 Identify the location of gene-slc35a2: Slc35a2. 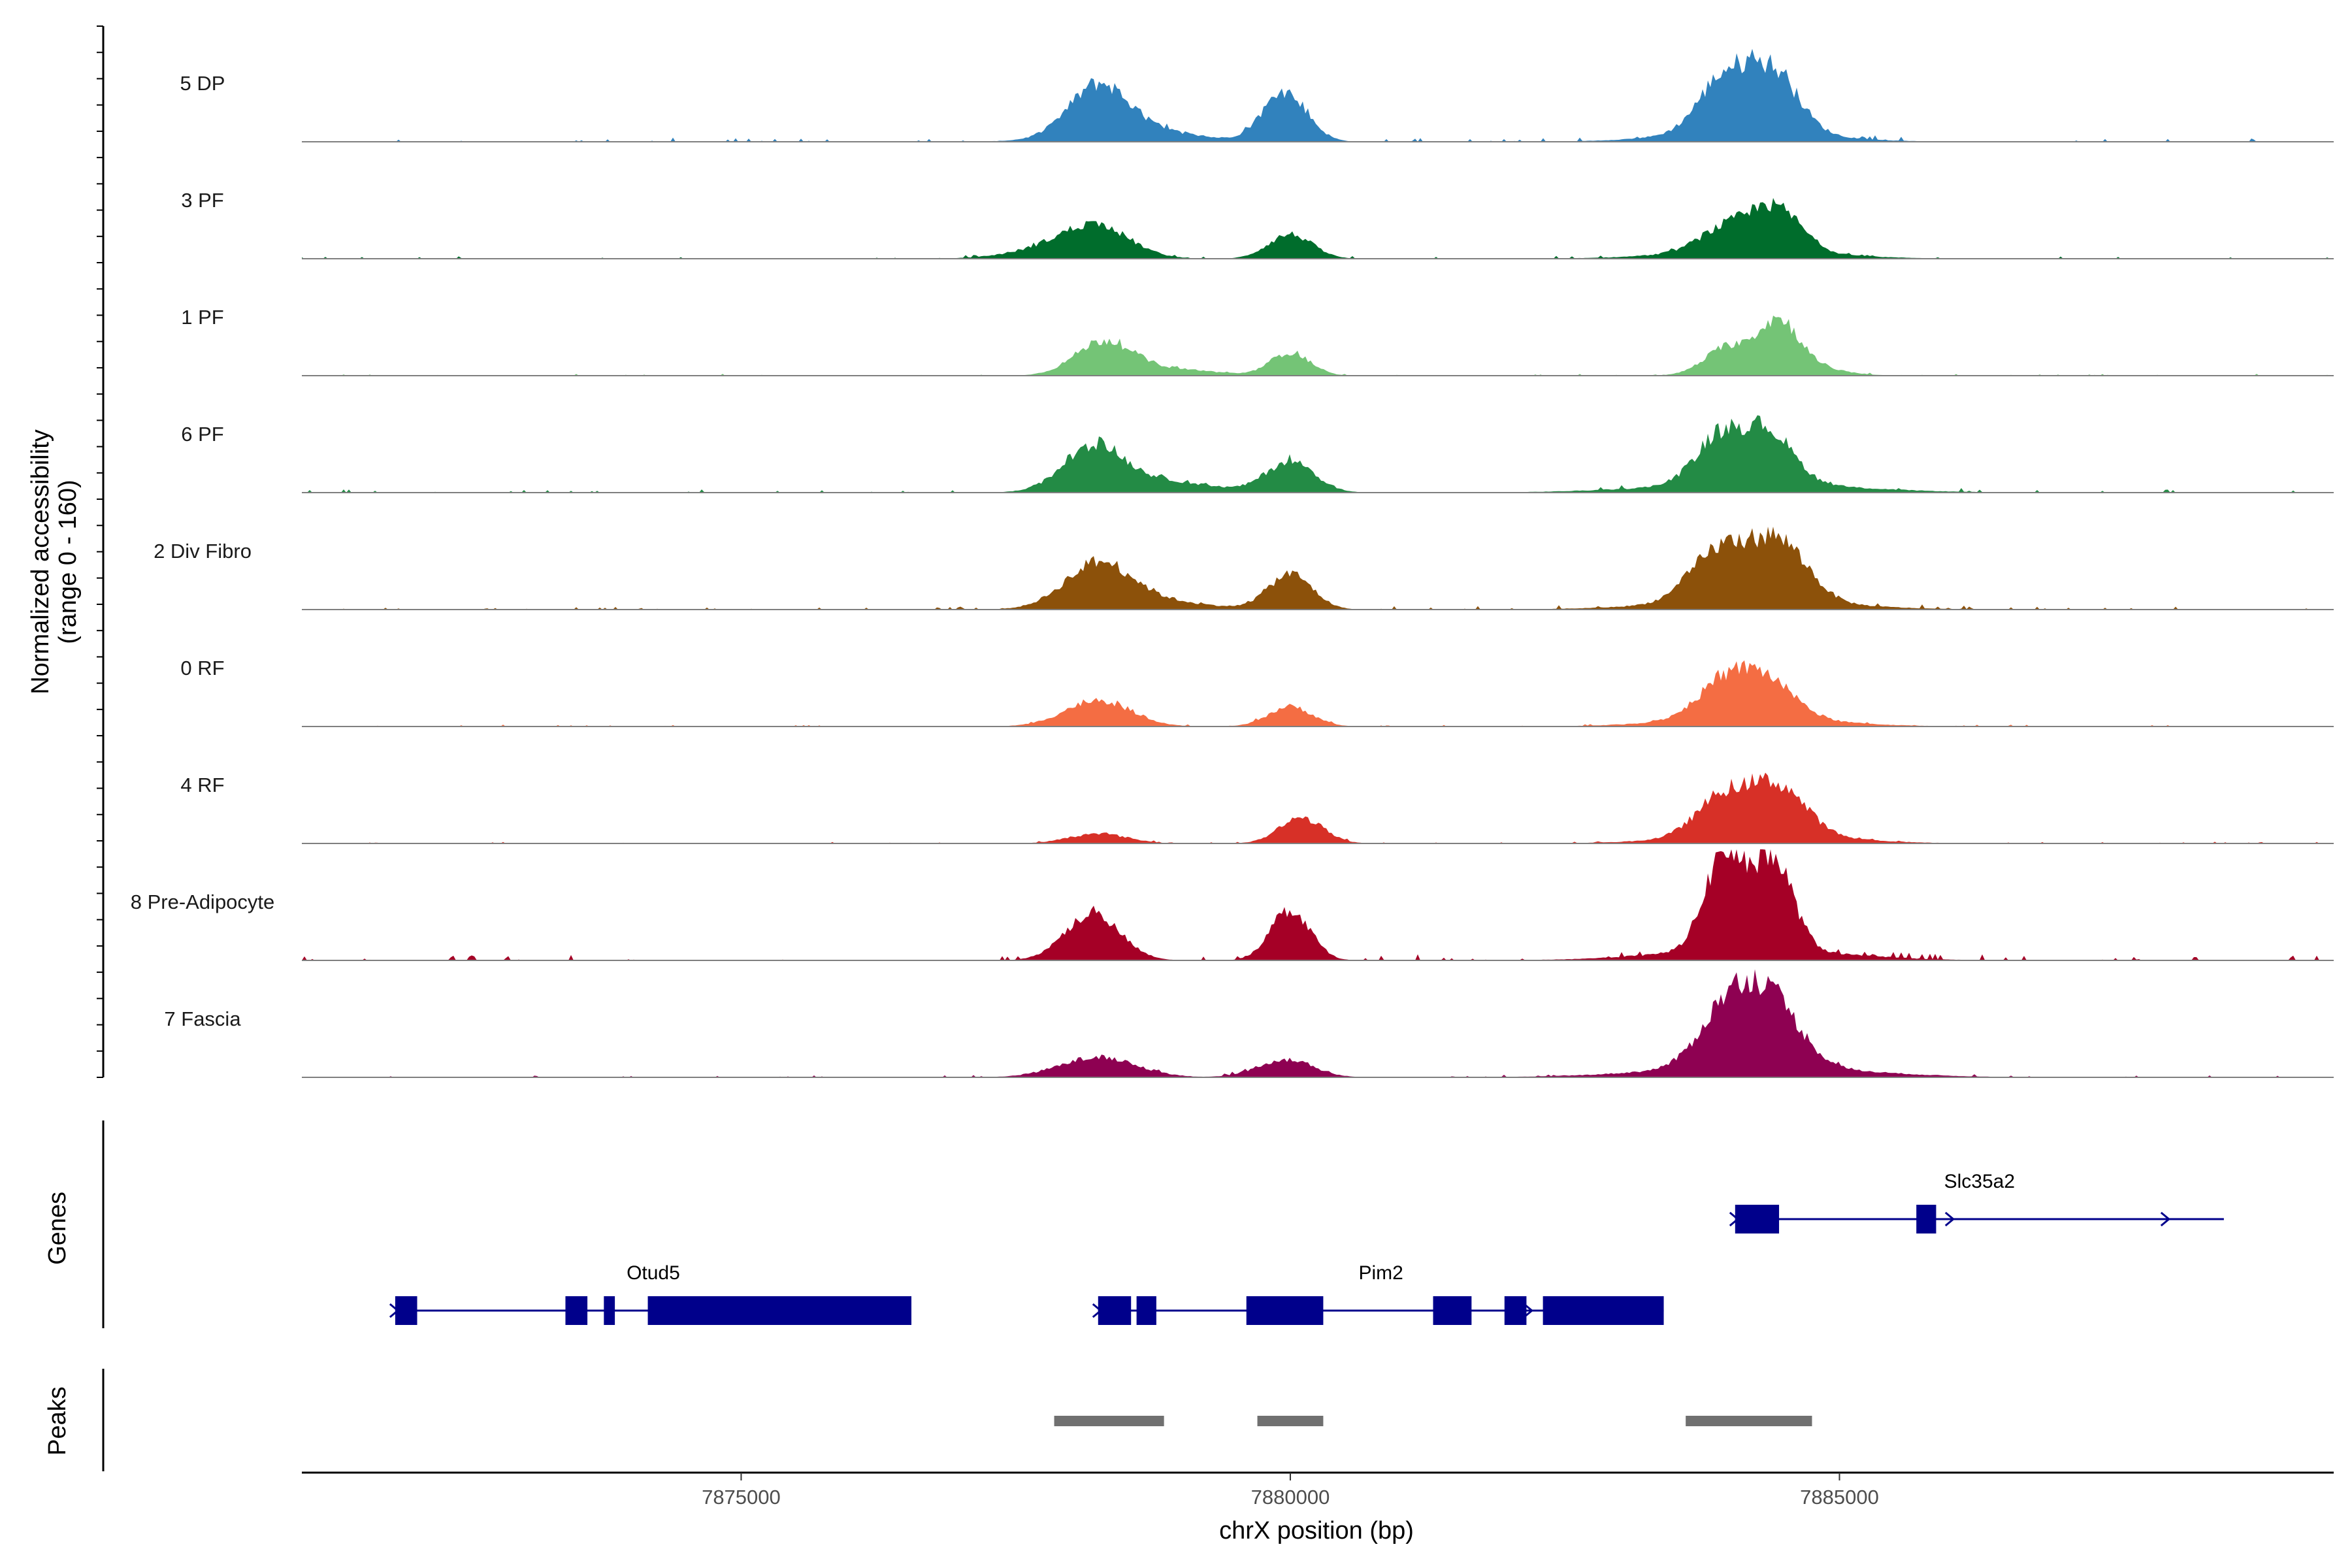
(1976, 1202).